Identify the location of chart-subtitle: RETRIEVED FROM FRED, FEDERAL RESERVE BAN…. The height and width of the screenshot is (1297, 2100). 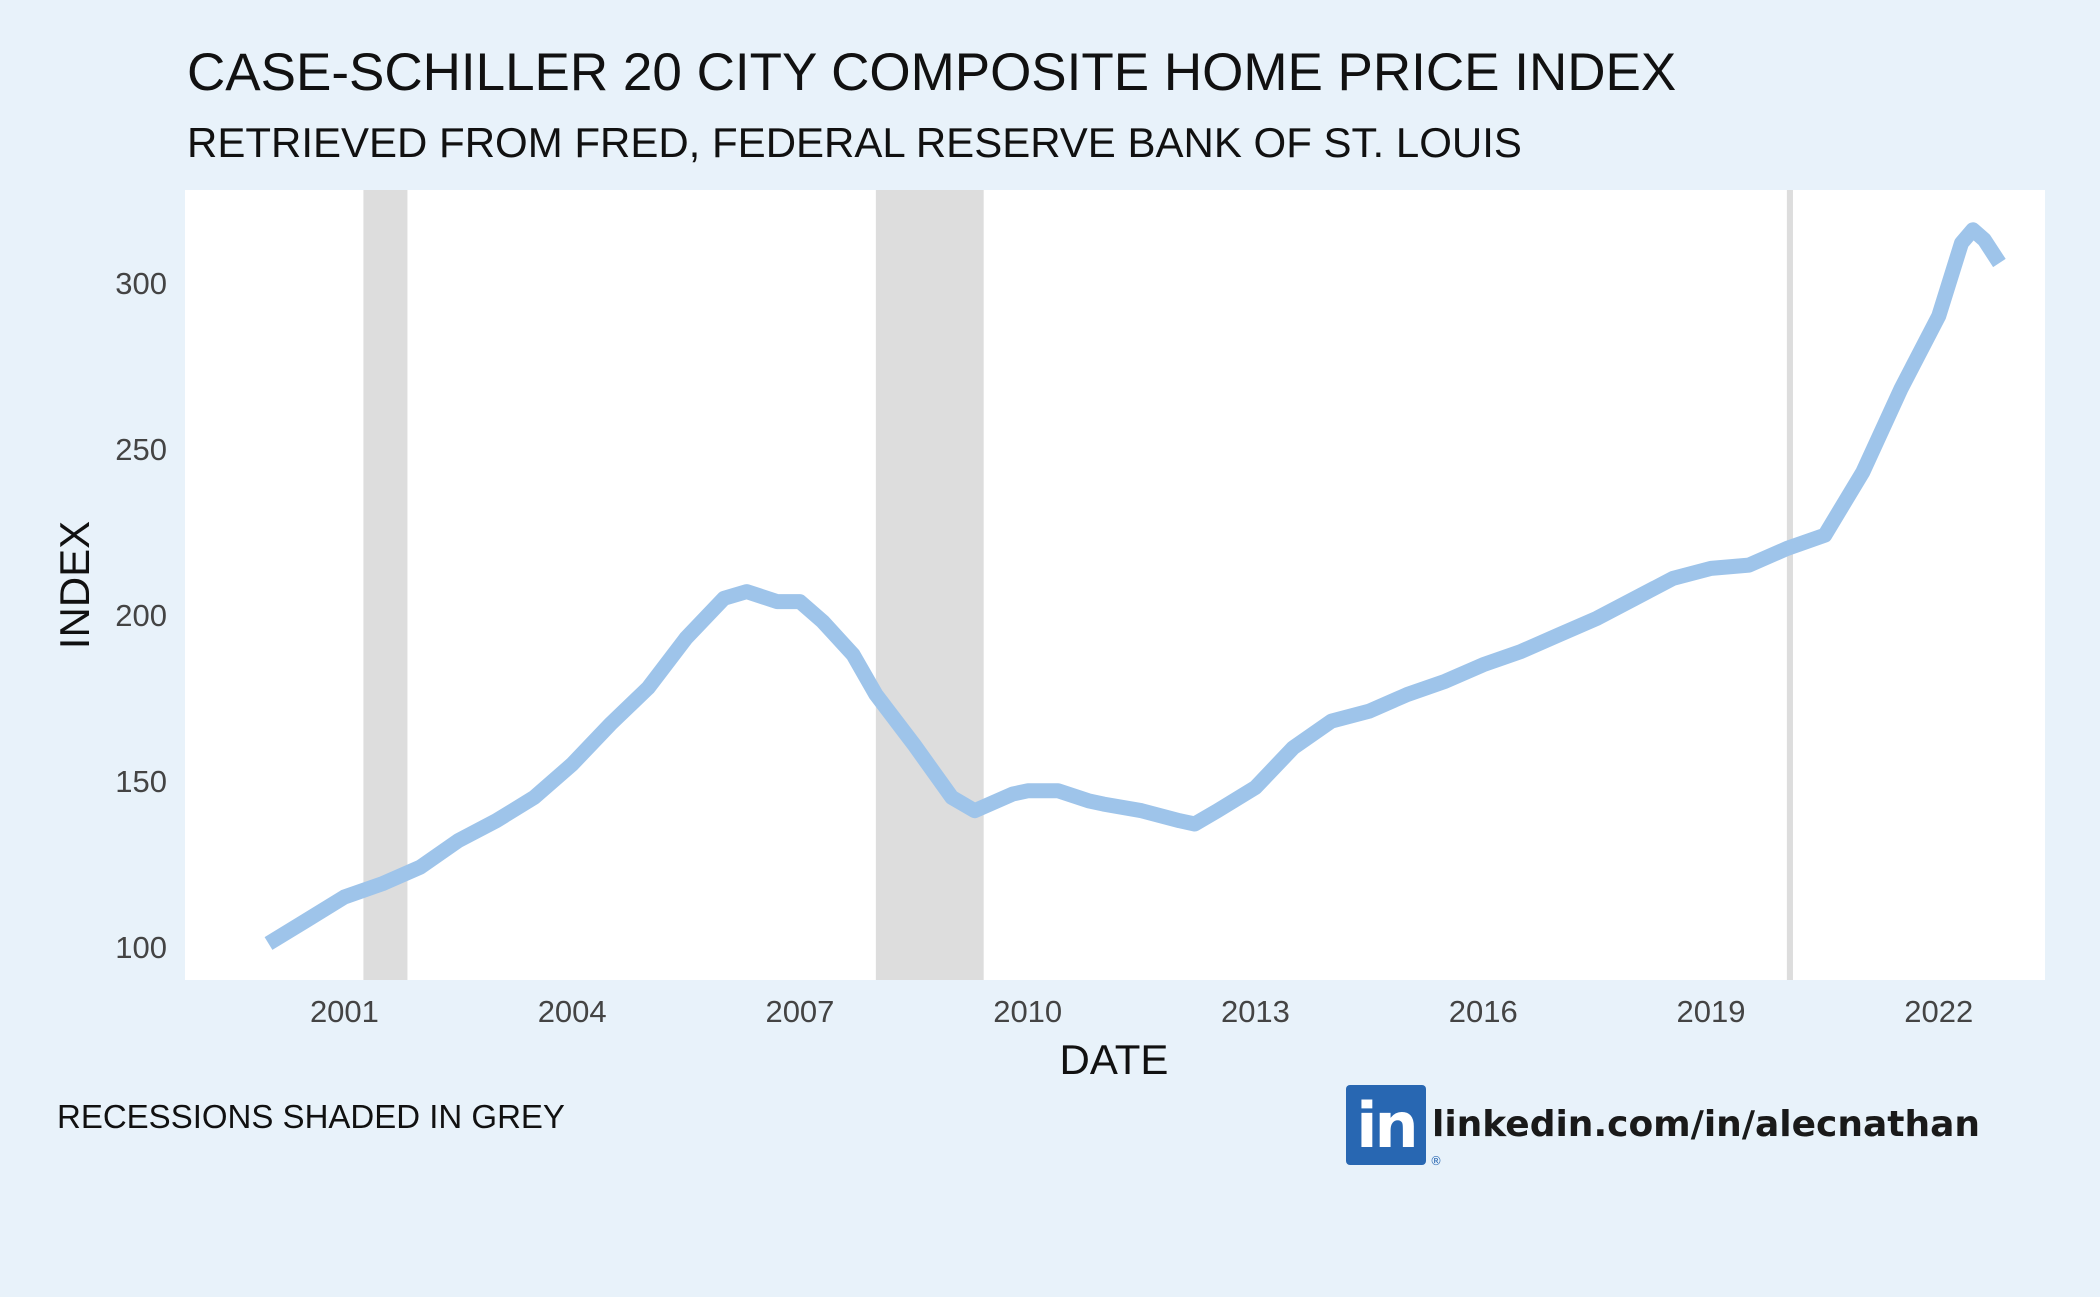
(854, 142).